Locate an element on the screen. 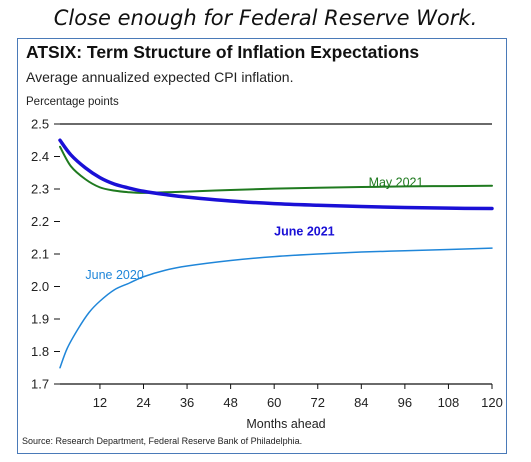  y-tick-label: 2.0 is located at coordinates (40, 286).